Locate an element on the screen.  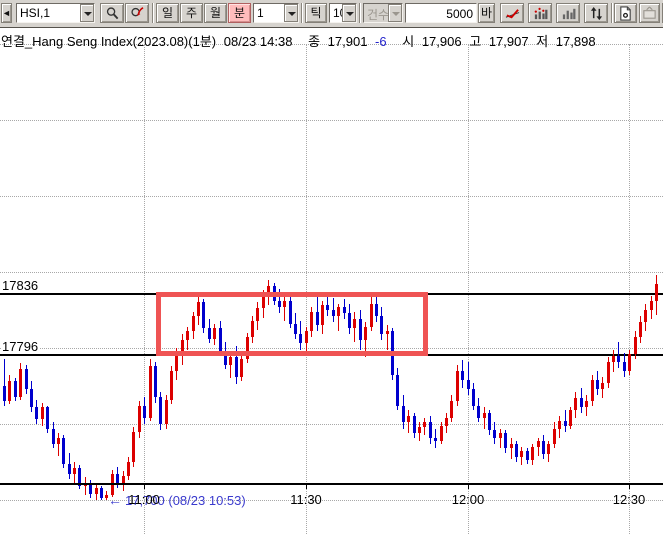
tick-button: 틱 is located at coordinates (316, 13).